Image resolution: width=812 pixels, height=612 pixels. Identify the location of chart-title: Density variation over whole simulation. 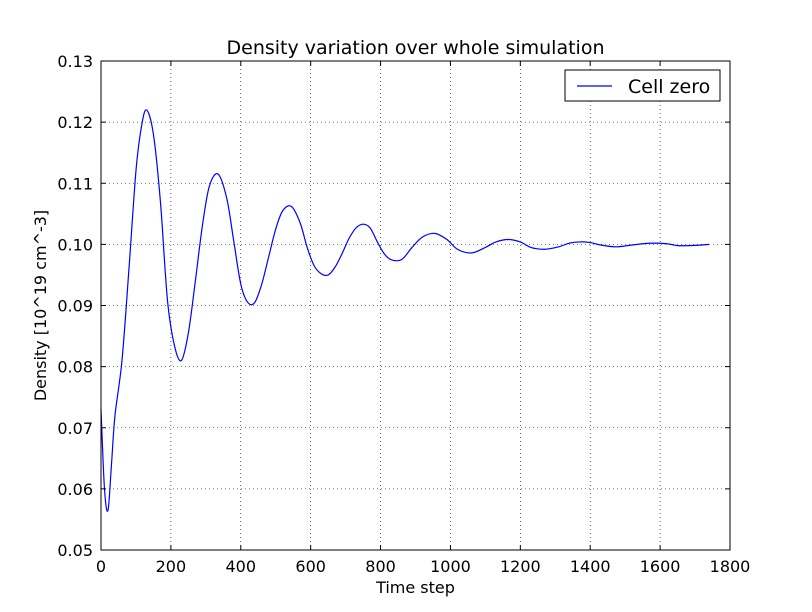
(416, 48).